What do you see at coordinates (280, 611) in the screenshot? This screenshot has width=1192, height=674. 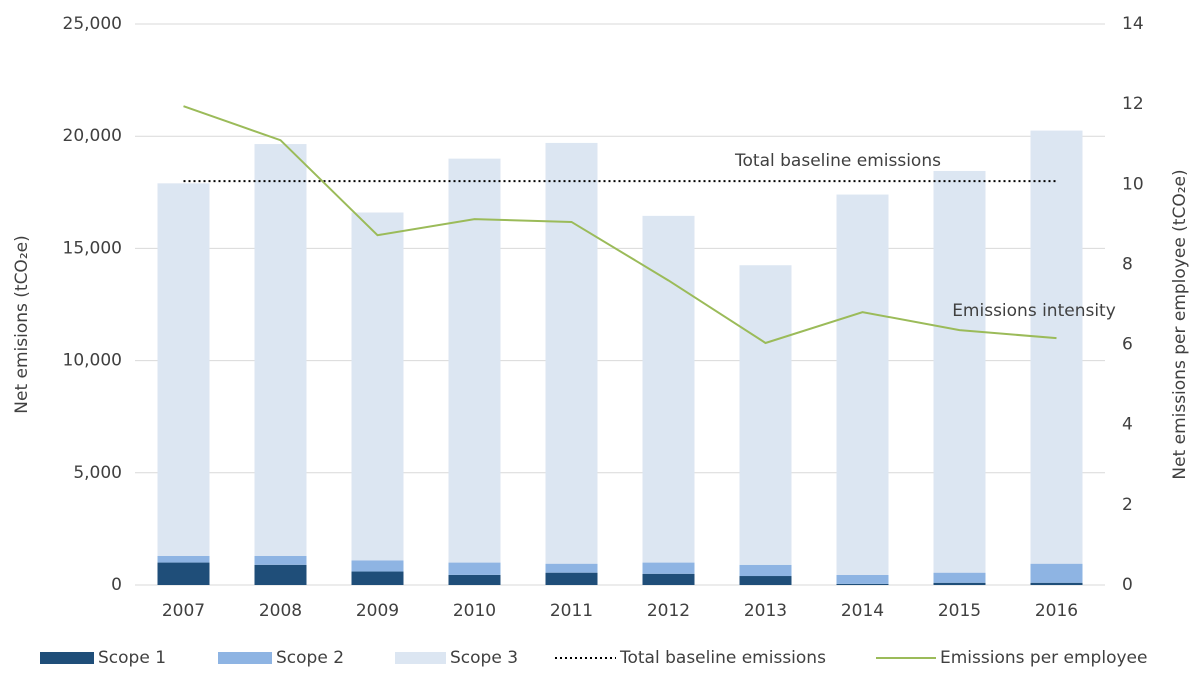 I see `x-tick-label: 2008` at bounding box center [280, 611].